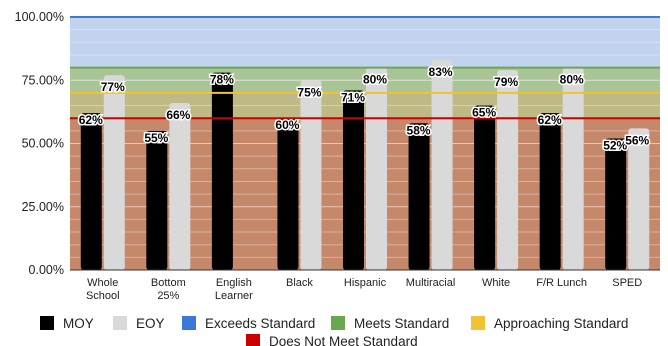 This screenshot has height=346, width=668. What do you see at coordinates (168, 283) in the screenshot?
I see `x-tick-label-line: Bottom` at bounding box center [168, 283].